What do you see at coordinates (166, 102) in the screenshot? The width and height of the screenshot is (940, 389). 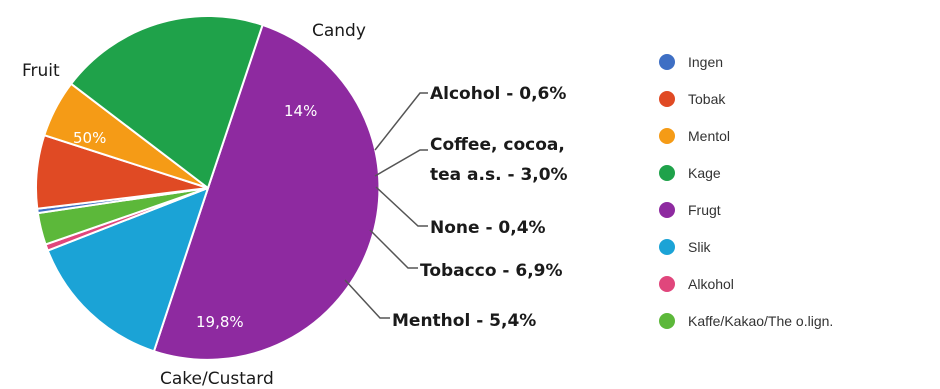 I see `pie-slice-cake` at bounding box center [166, 102].